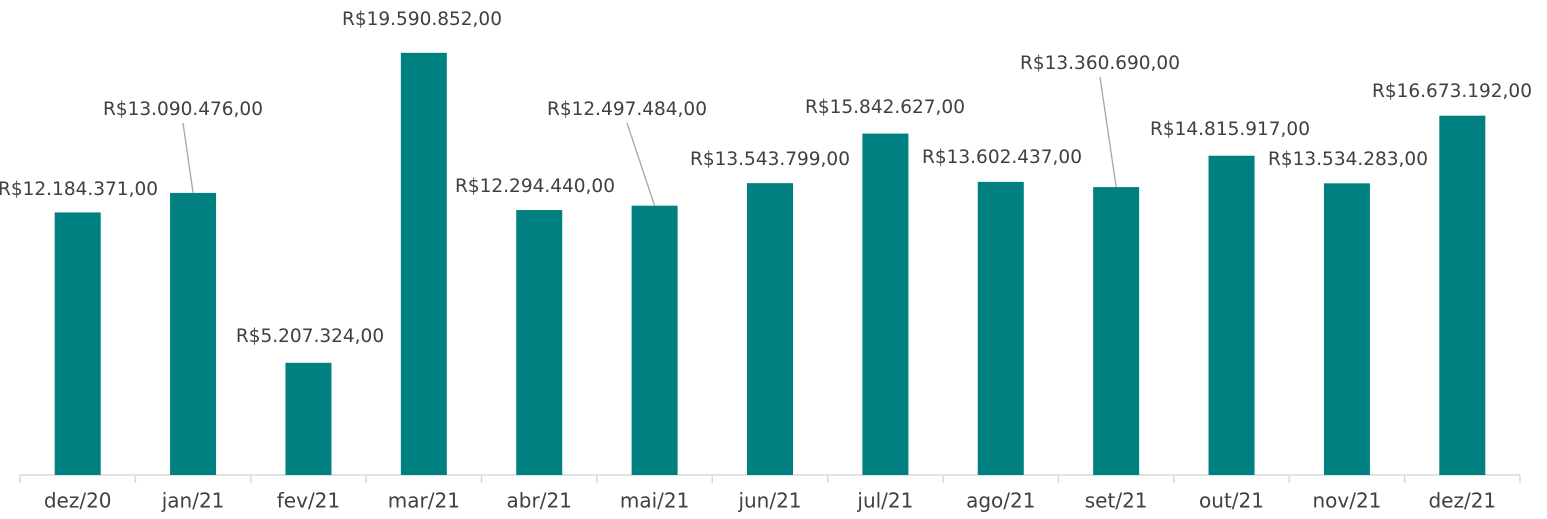 The width and height of the screenshot is (1547, 519). What do you see at coordinates (193, 501) in the screenshot?
I see `x-tick-label: jan/21` at bounding box center [193, 501].